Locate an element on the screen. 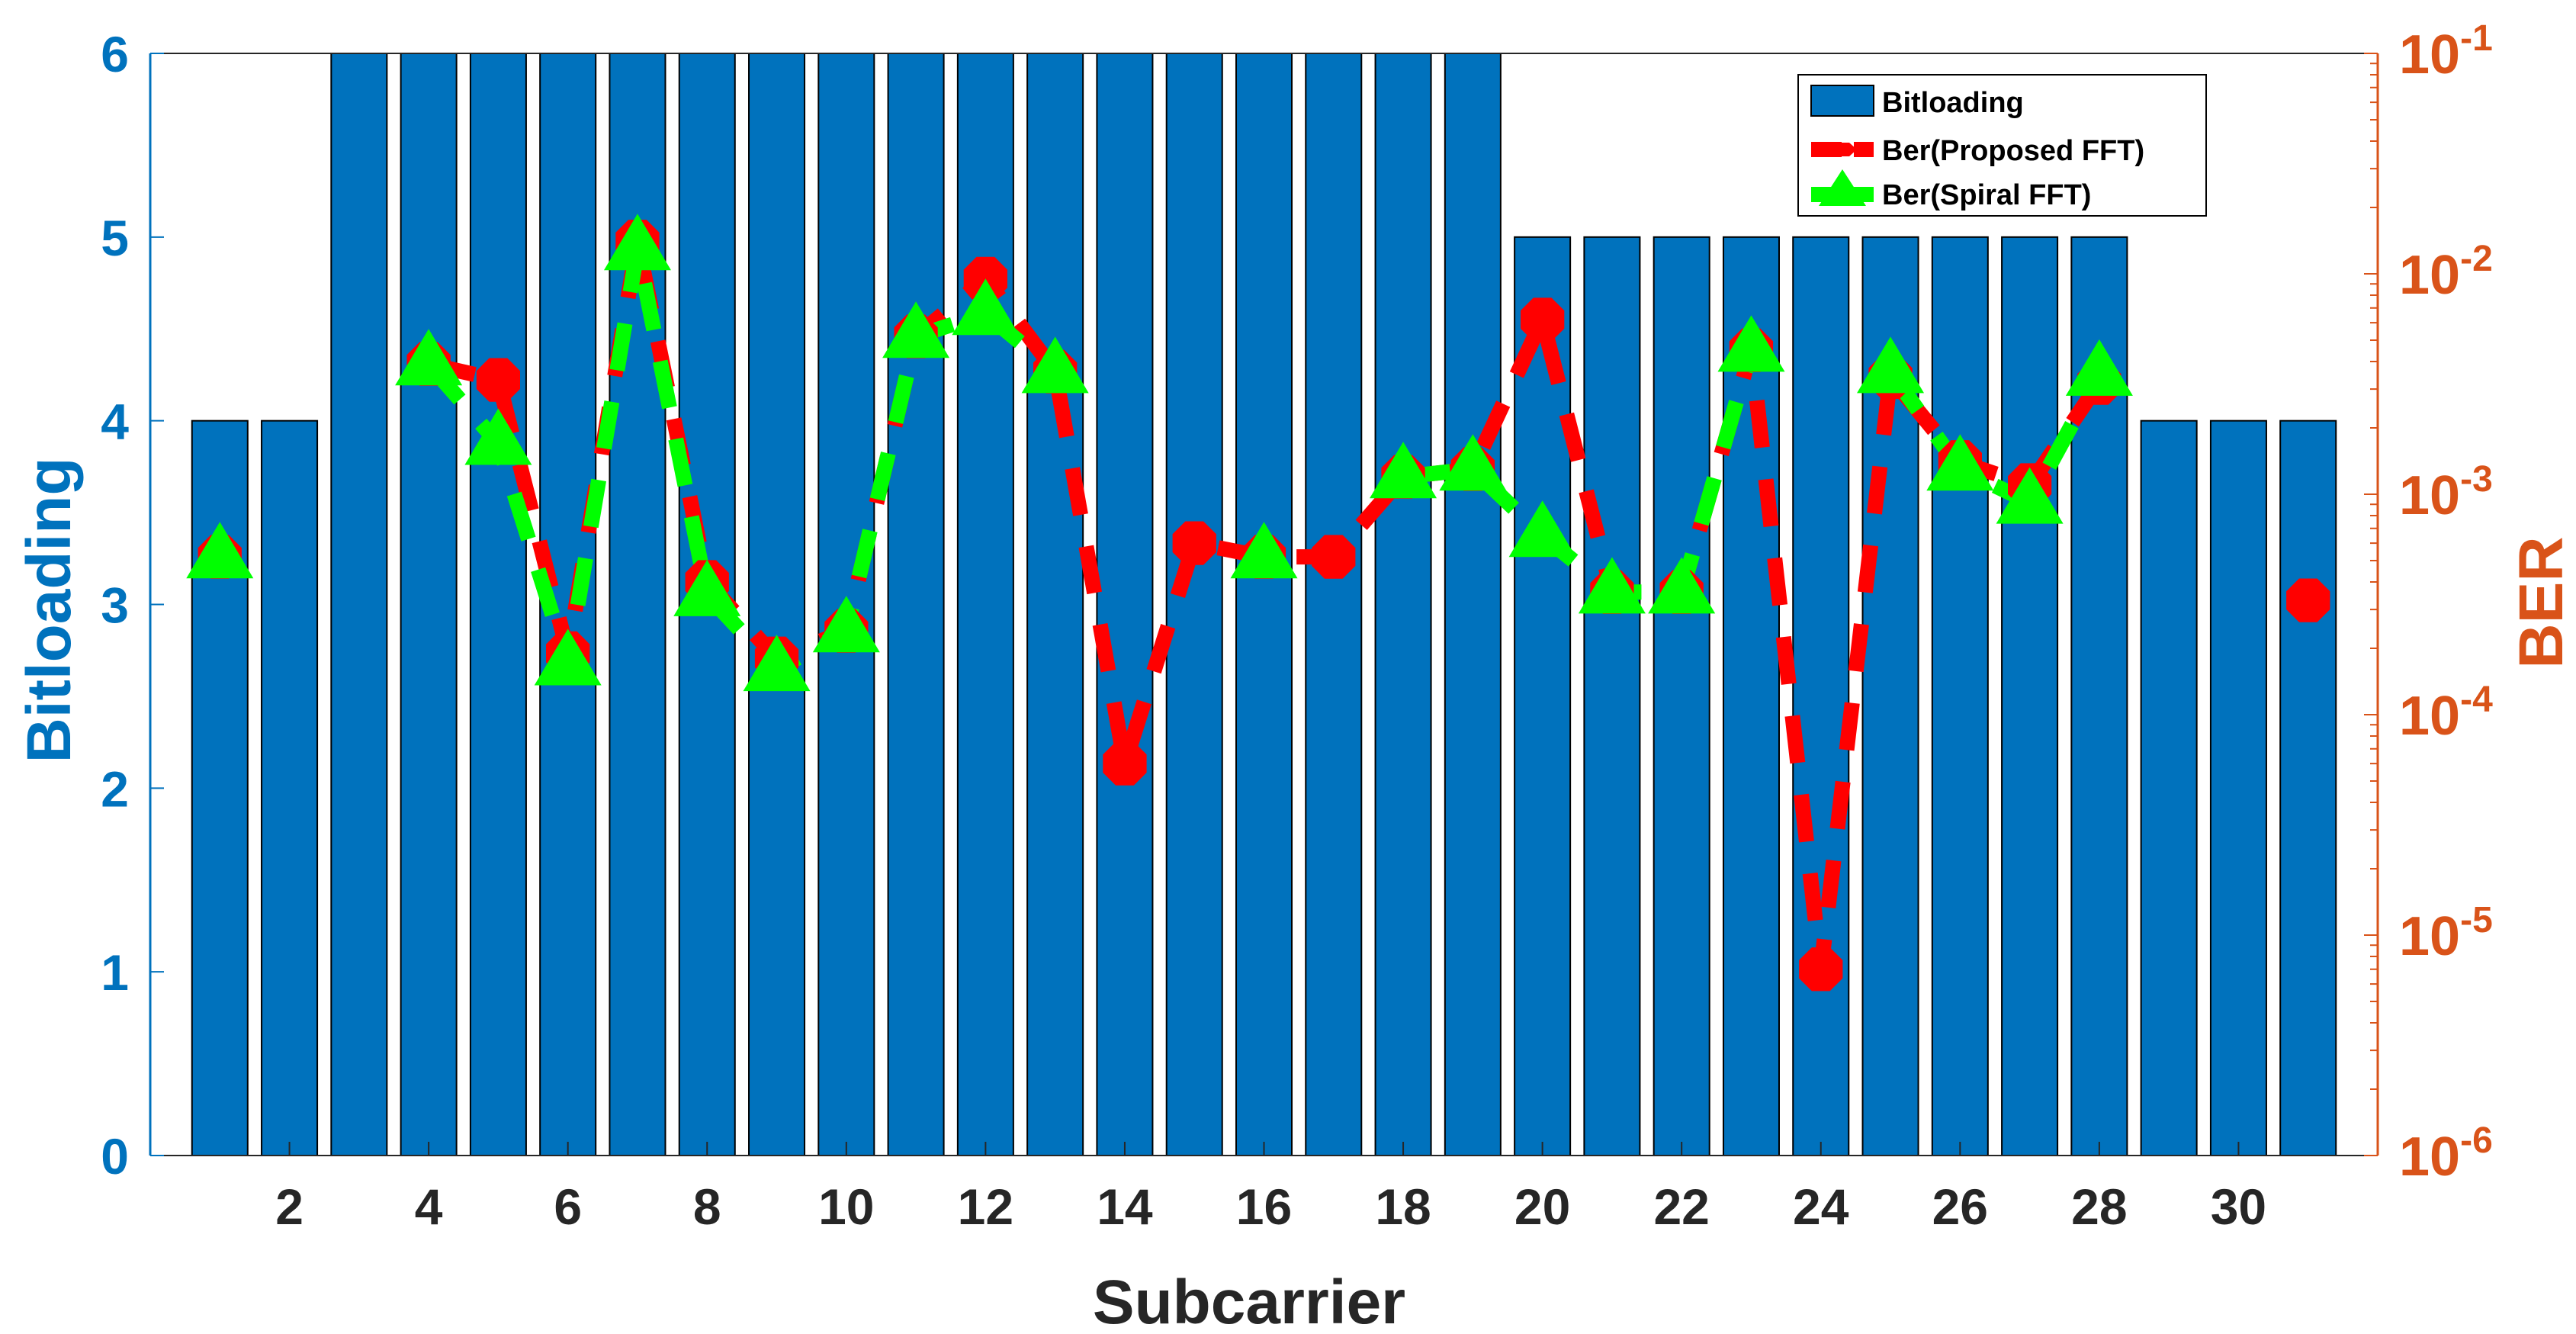 This screenshot has height=1334, width=2576. legend-spiral-marker is located at coordinates (1842, 187).